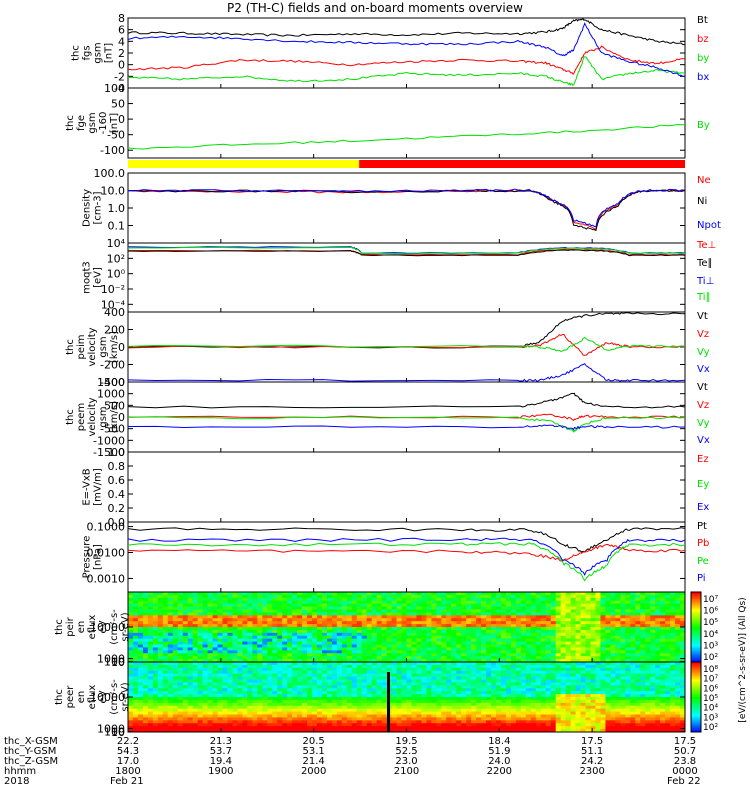 This screenshot has width=750, height=800. Describe the element at coordinates (98, 277) in the screenshot. I see `y-axis-label: [eV]` at that location.